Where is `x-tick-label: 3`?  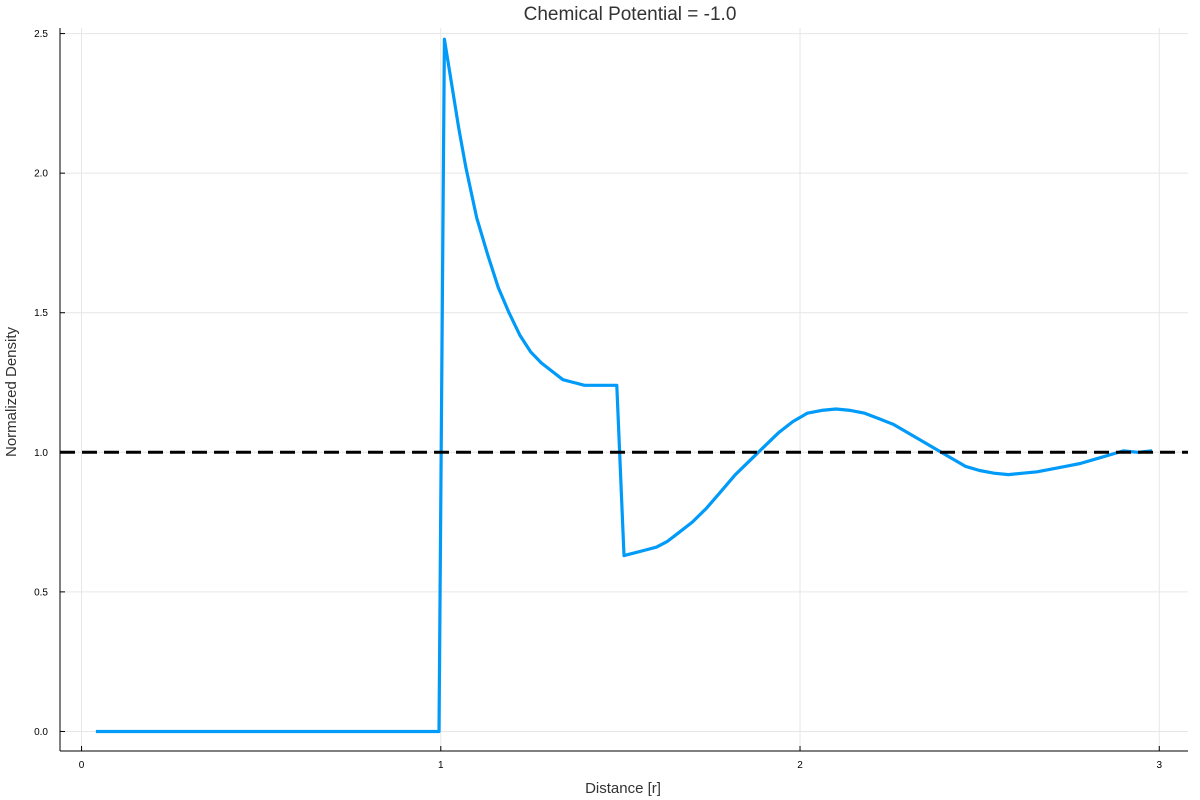
x-tick-label: 3 is located at coordinates (1159, 765).